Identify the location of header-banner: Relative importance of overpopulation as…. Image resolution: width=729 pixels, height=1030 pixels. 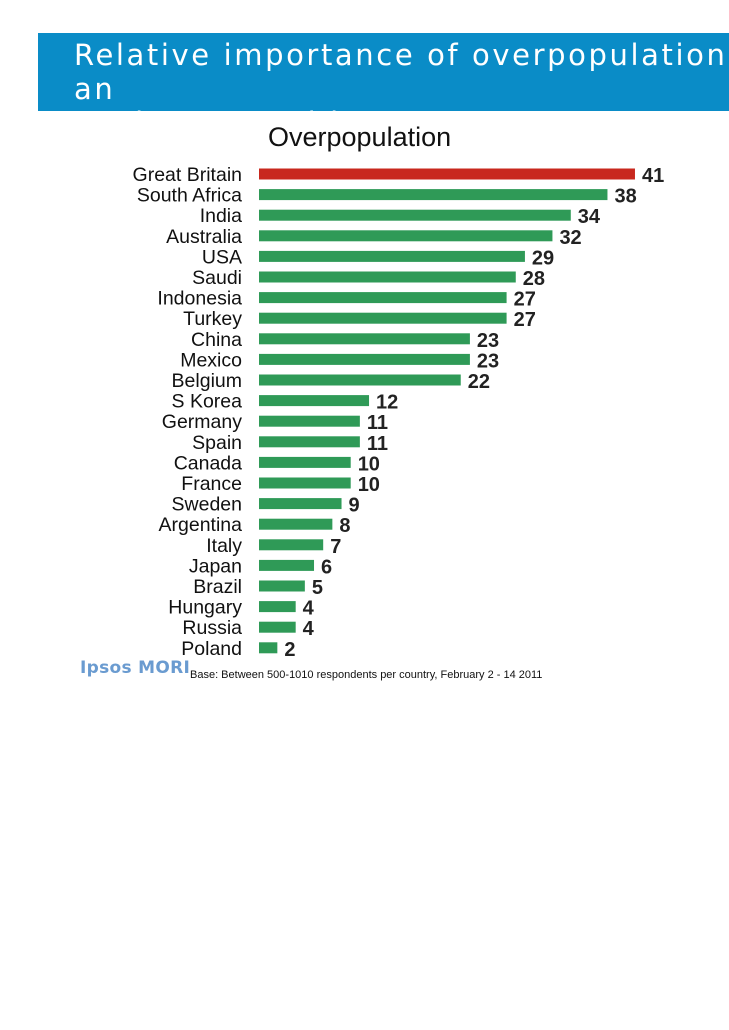
(383, 72).